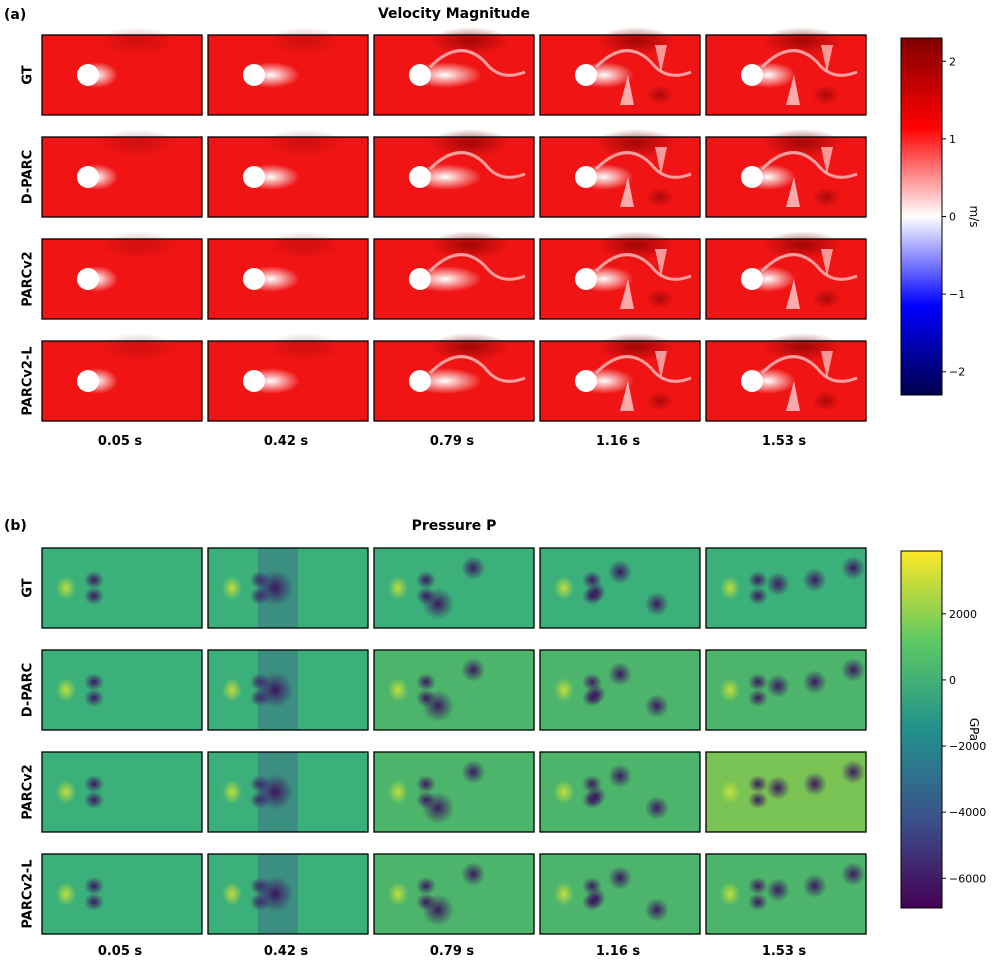 This screenshot has height=961, width=996. I want to click on colorbar-label: m/s, so click(974, 217).